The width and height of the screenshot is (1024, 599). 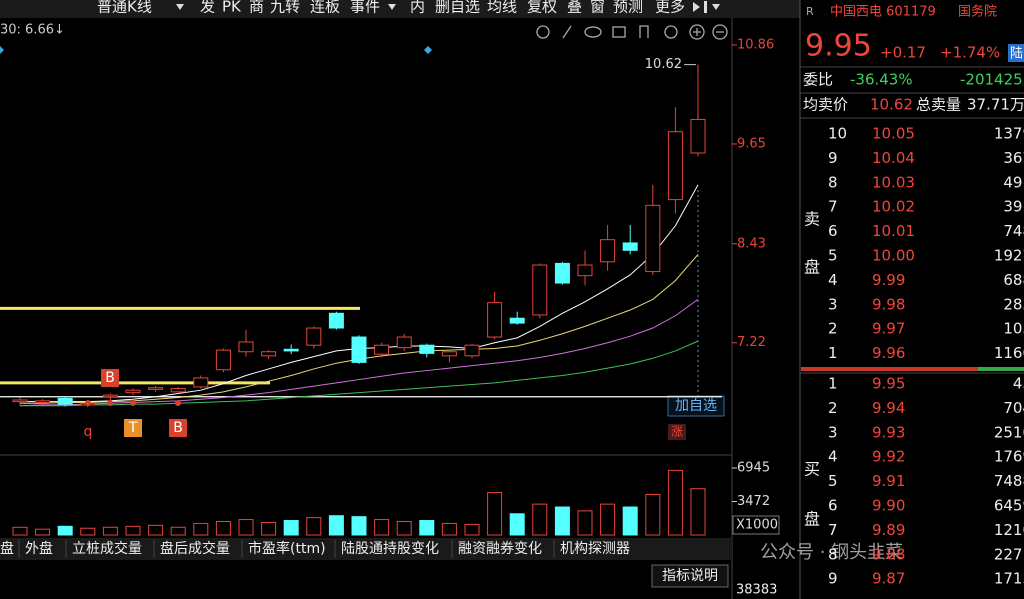 I want to click on indicator-button: 指标说明, so click(x=690, y=576).